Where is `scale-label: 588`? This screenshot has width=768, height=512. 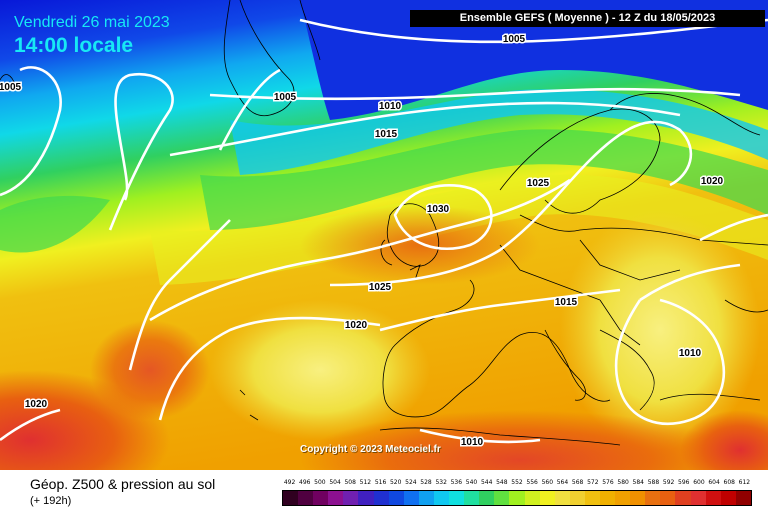 scale-label: 588 is located at coordinates (653, 482).